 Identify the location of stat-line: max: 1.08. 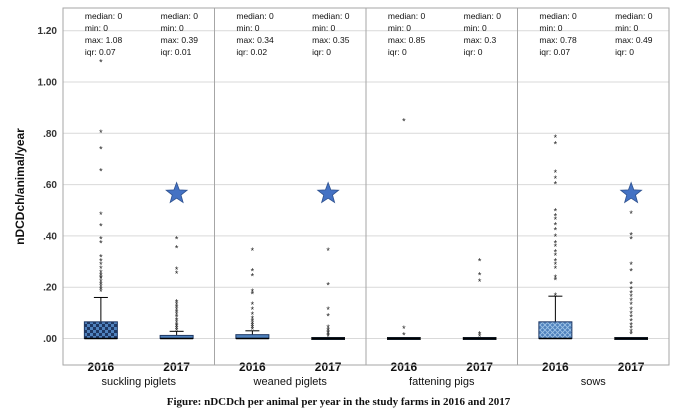
(104, 40).